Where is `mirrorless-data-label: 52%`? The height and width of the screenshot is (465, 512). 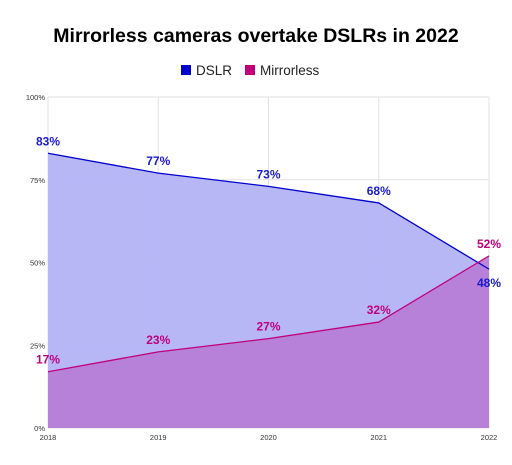
mirrorless-data-label: 52% is located at coordinates (489, 244).